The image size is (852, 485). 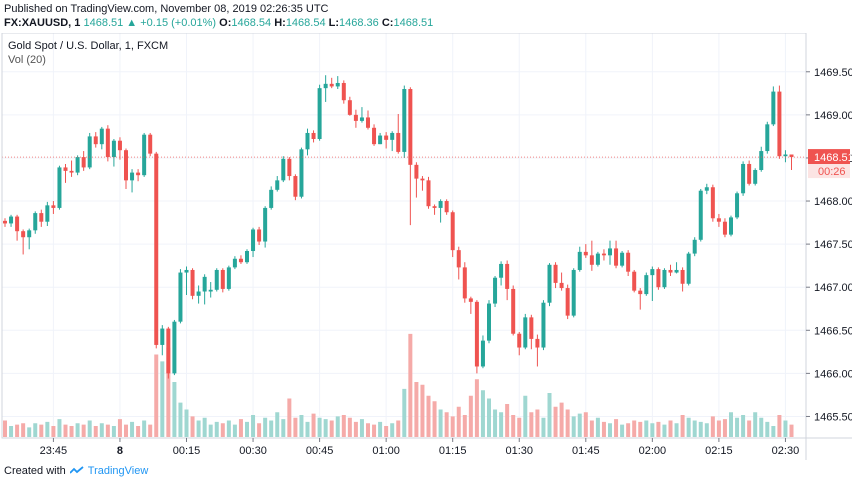 I want to click on x-tick-label: 00:15, so click(x=187, y=451).